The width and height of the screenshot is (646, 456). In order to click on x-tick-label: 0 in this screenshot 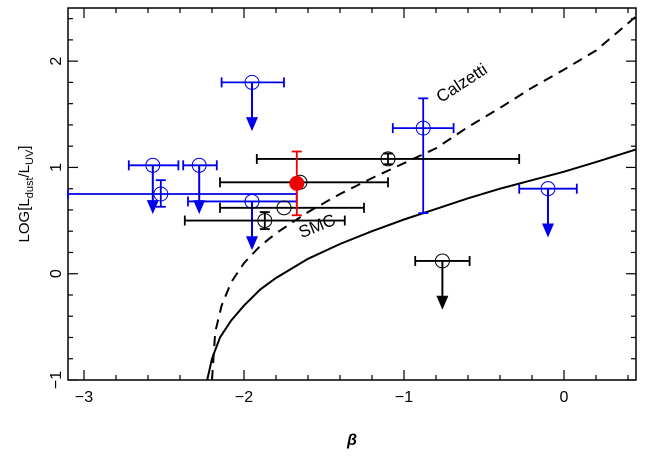, I will do `click(564, 397)`.